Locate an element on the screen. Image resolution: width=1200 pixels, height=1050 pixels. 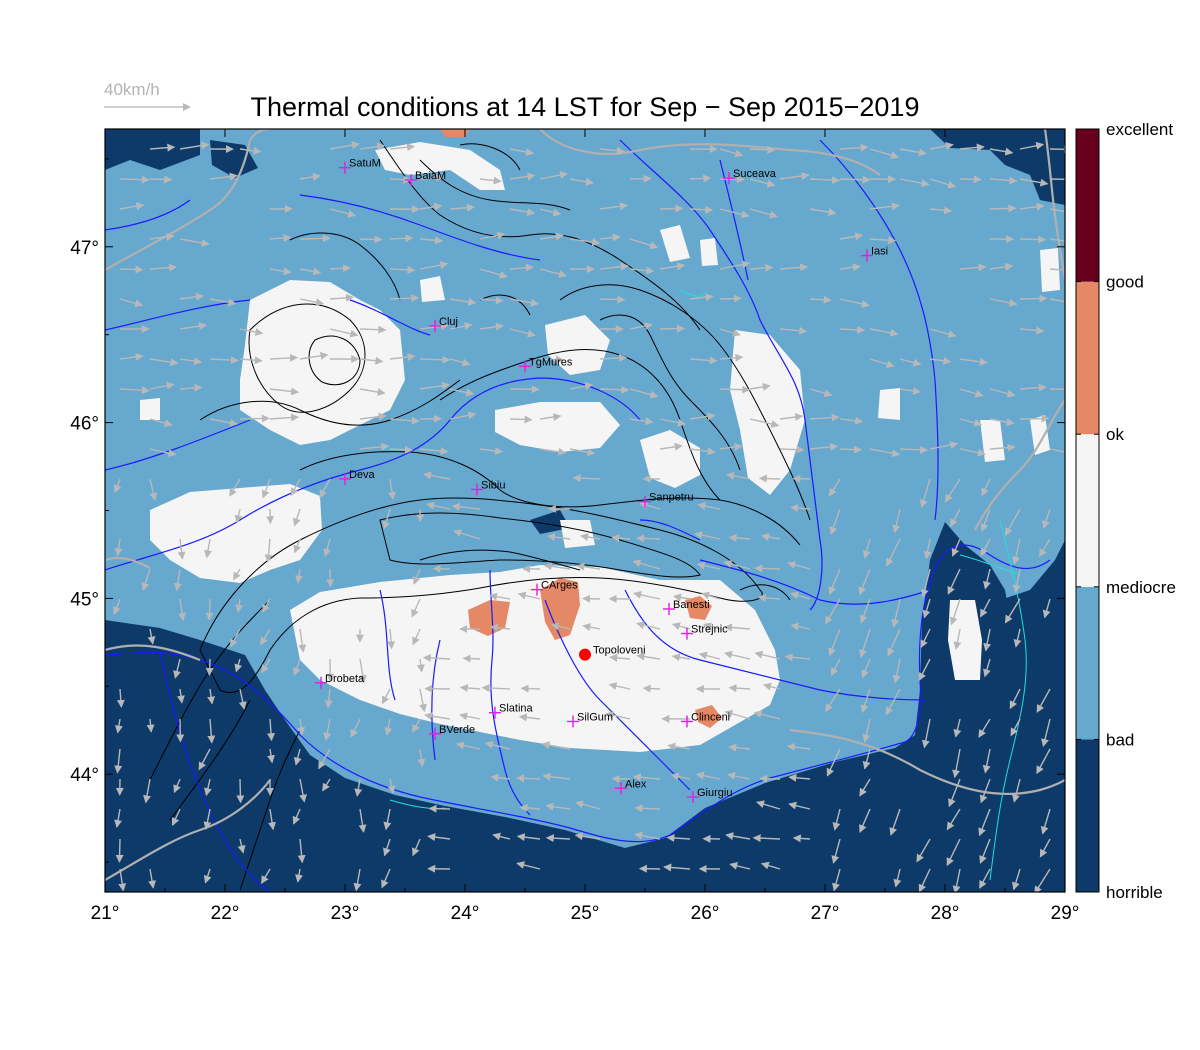
city-satum: SatuM is located at coordinates (360, 166).